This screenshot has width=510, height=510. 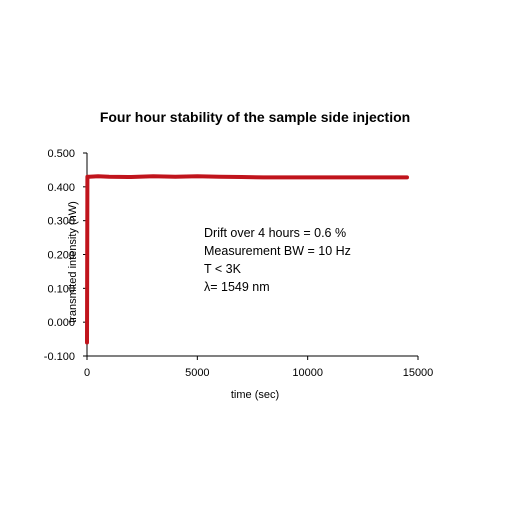 I want to click on y-tick-label: 0.400, so click(x=61, y=188).